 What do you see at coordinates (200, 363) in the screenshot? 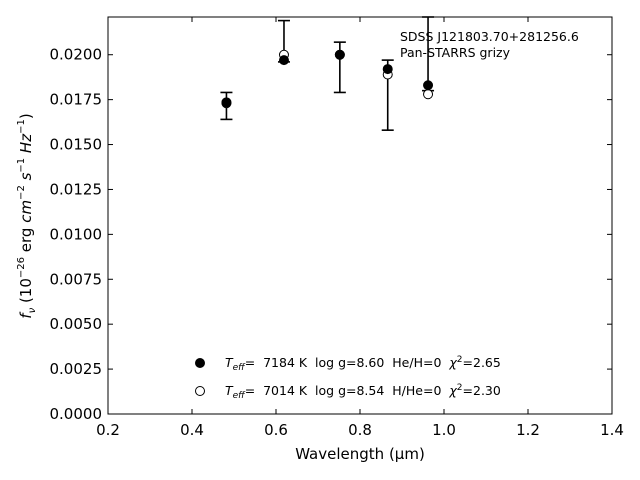
I see `legend-marker-filled` at bounding box center [200, 363].